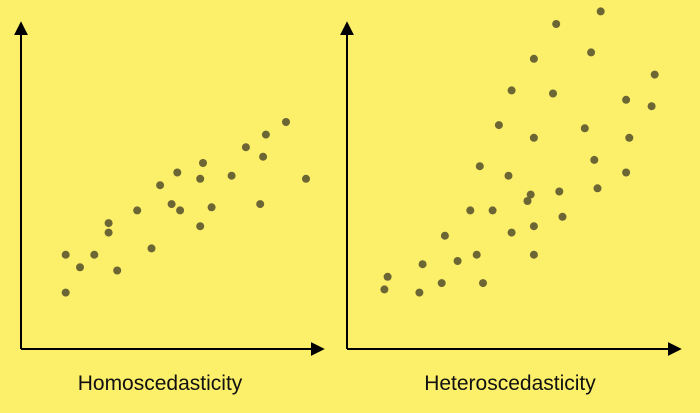 This screenshot has height=413, width=700. I want to click on heteroscedasticity-title: Heteroscedasticity, so click(510, 383).